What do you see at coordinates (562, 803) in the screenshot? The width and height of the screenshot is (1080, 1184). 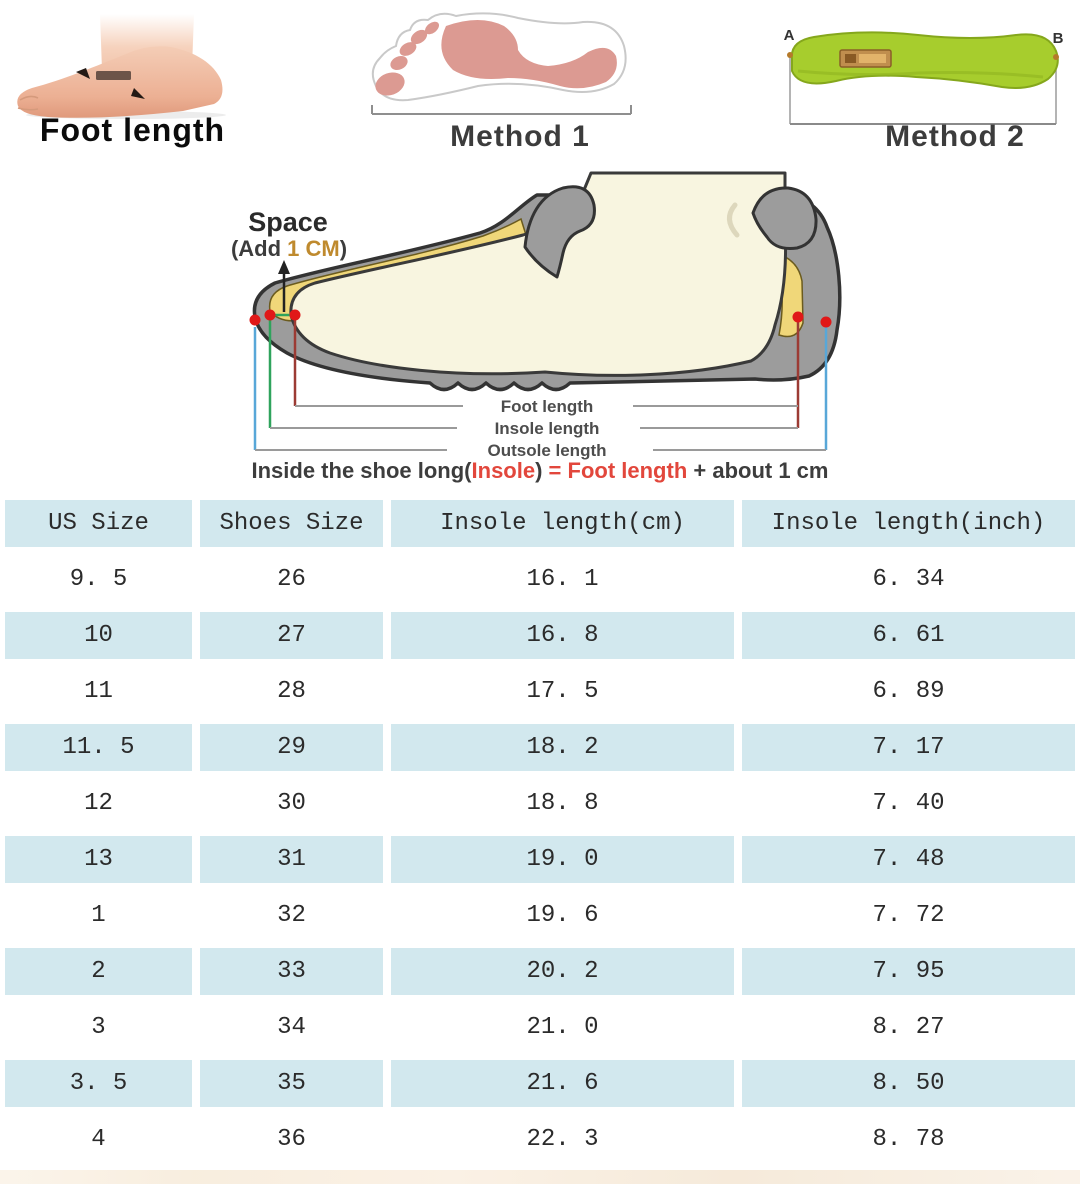 I see `table-cell: 18. 8` at bounding box center [562, 803].